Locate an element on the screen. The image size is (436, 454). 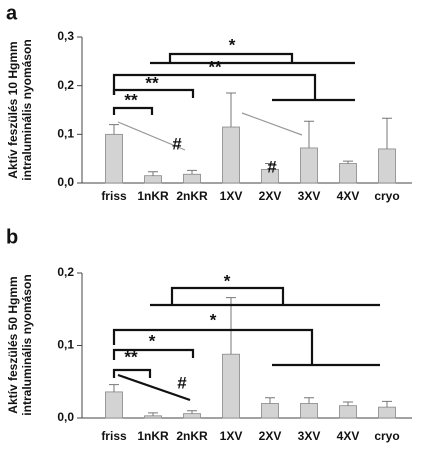
y-axis-label: Aktív feszülés 10 Hgmm is located at coordinates (13, 109).